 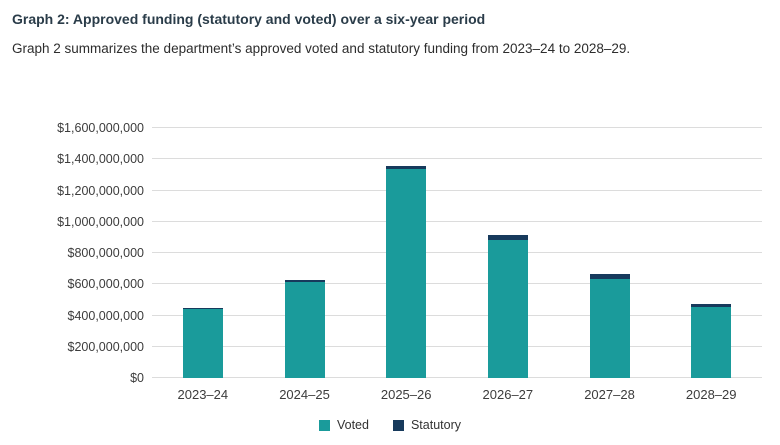 I want to click on x-tick-label: 2028–29, so click(x=711, y=394).